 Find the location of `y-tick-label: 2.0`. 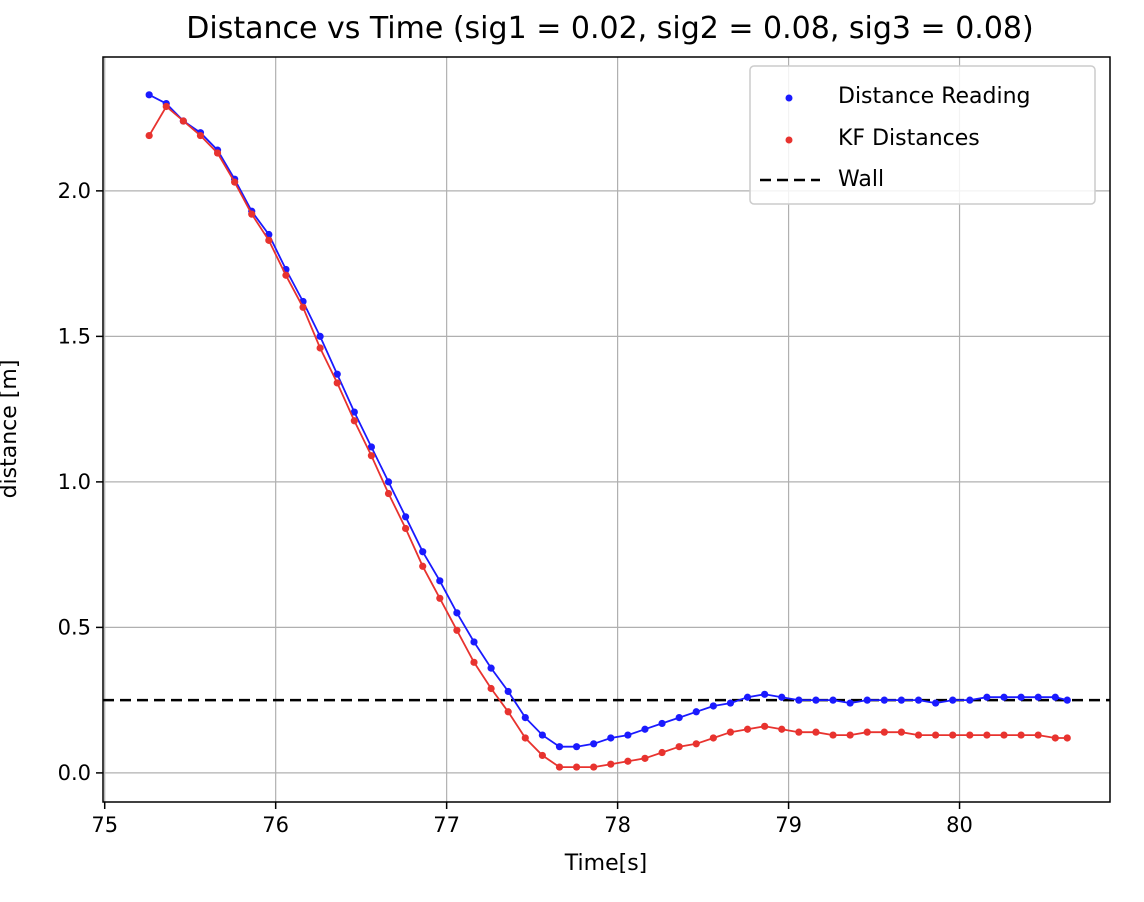

y-tick-label: 2.0 is located at coordinates (74, 191).